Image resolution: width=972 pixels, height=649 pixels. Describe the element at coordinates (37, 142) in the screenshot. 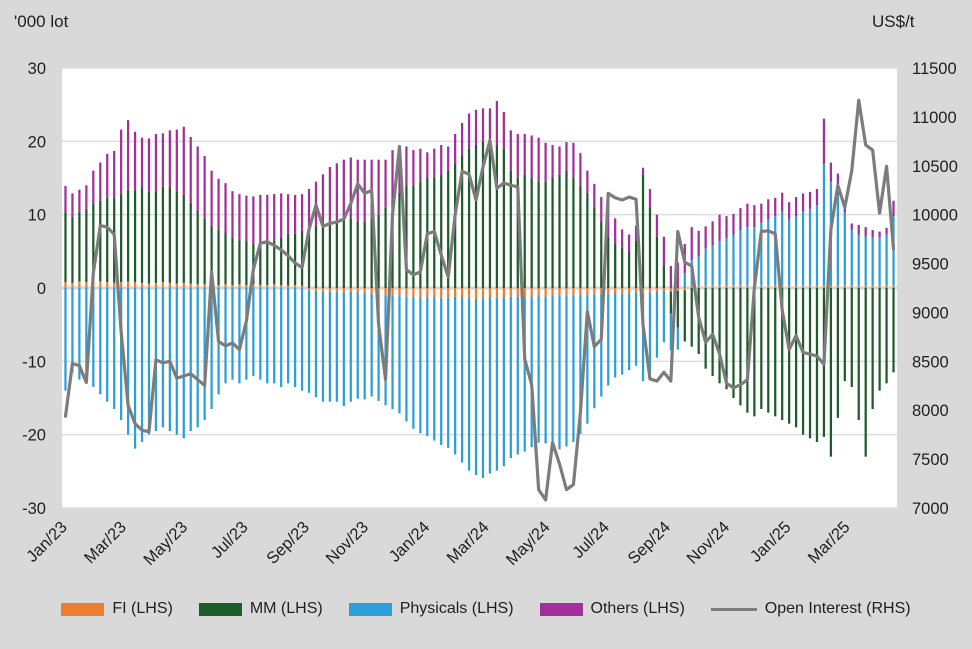

I see `svg-text: 20` at that location.